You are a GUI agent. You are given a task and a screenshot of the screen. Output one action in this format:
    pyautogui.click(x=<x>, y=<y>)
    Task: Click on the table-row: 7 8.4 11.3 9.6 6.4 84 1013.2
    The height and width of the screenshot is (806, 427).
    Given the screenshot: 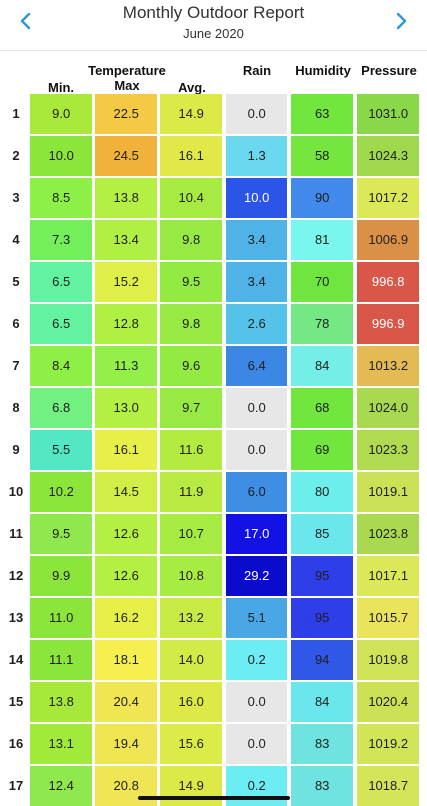 What is the action you would take?
    pyautogui.click(x=213, y=366)
    